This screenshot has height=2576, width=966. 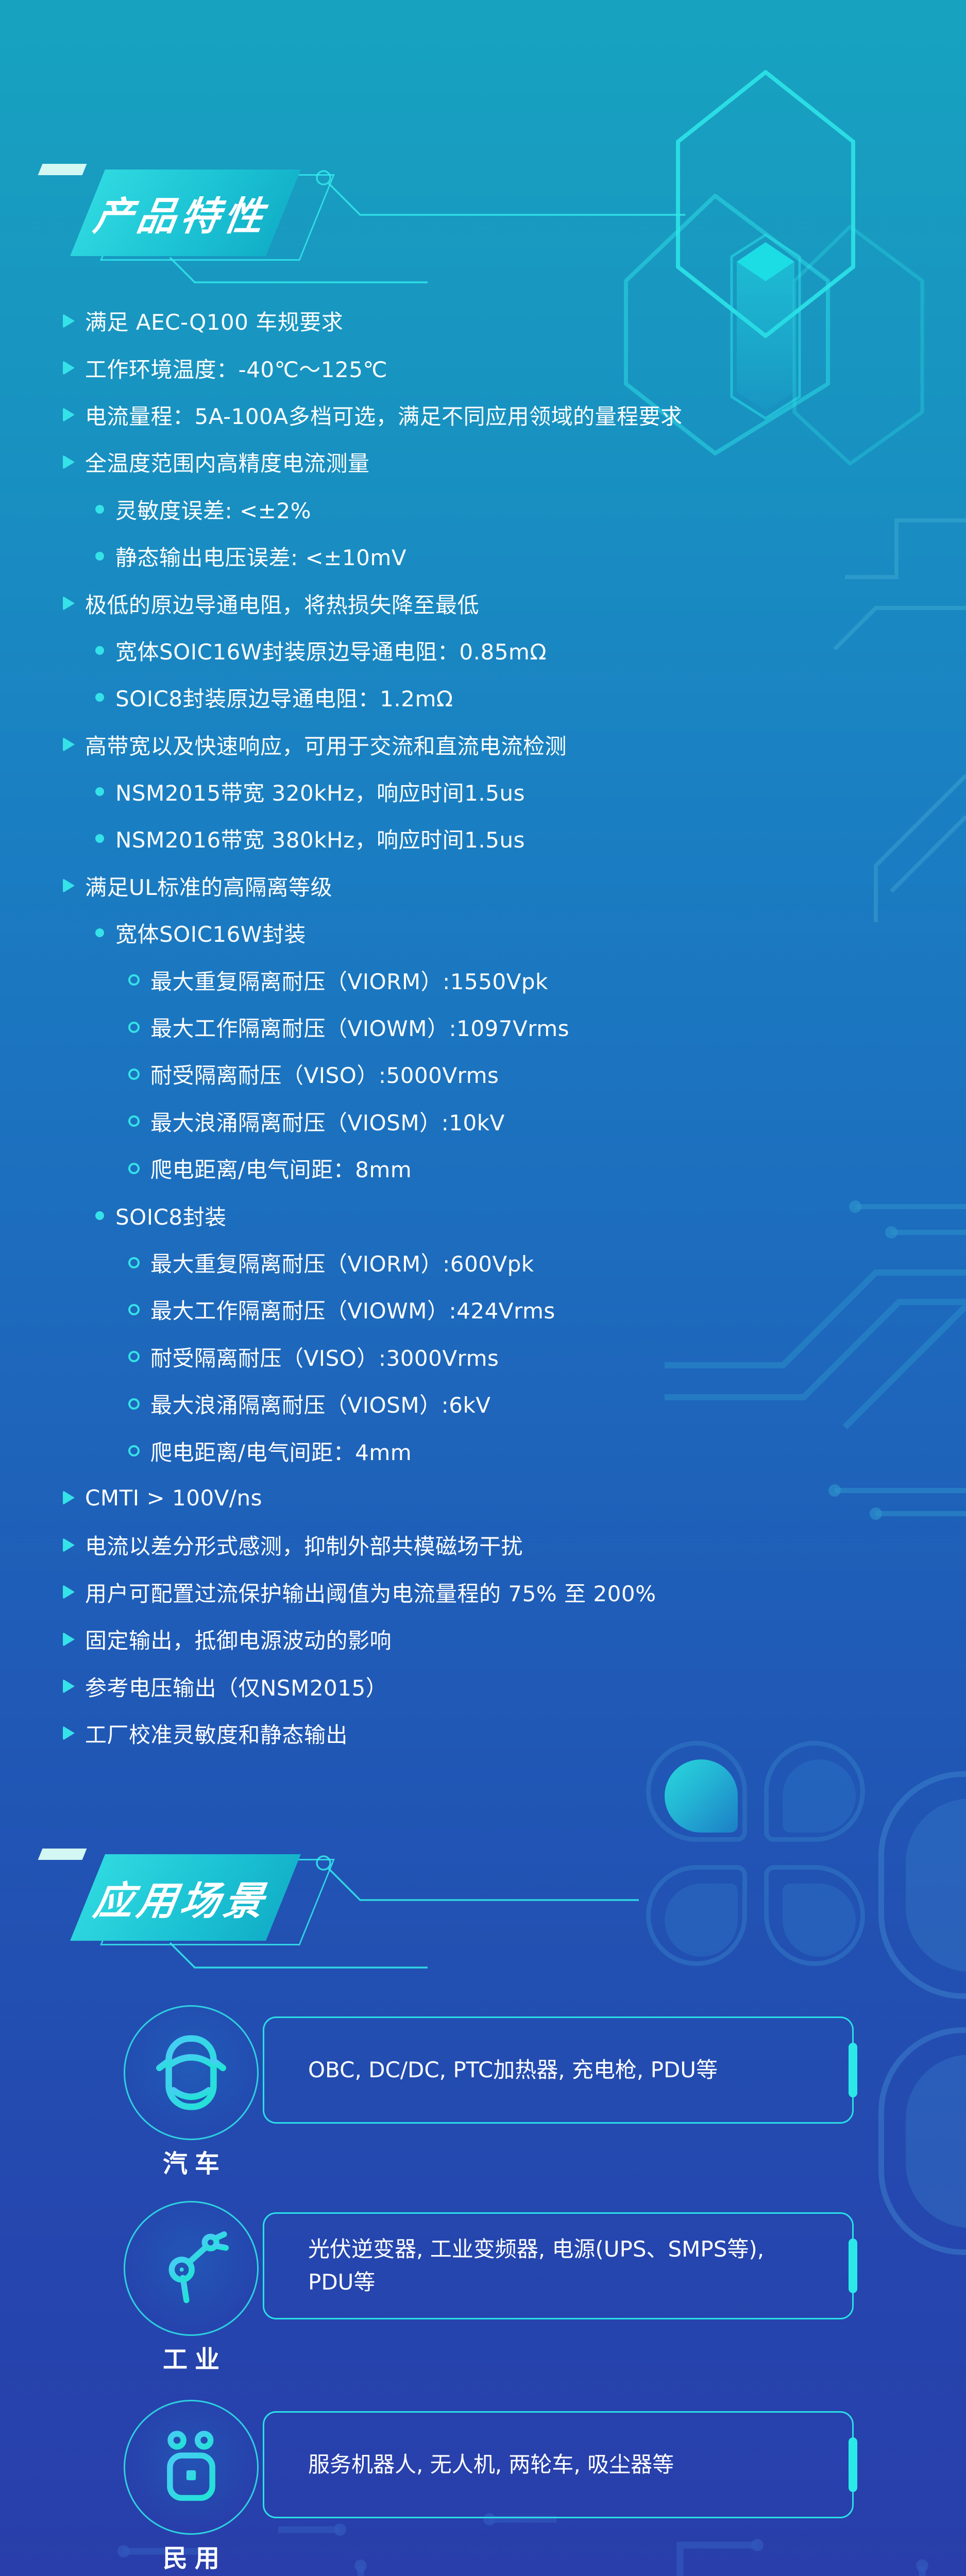 What do you see at coordinates (174, 1498) in the screenshot?
I see `feature-text: CMTI > 100V/ns` at bounding box center [174, 1498].